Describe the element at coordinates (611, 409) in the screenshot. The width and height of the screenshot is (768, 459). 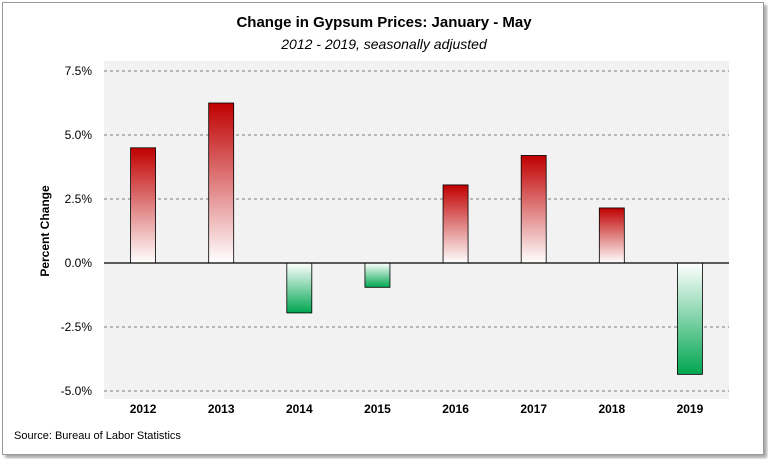
I see `x-tick-label: 2018` at that location.